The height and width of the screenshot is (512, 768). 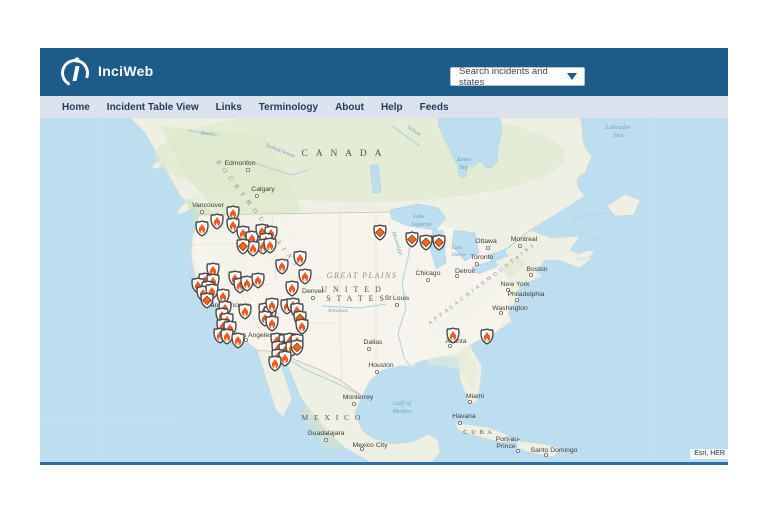 I want to click on city-label-mexico-city: Mexico City, so click(x=370, y=445).